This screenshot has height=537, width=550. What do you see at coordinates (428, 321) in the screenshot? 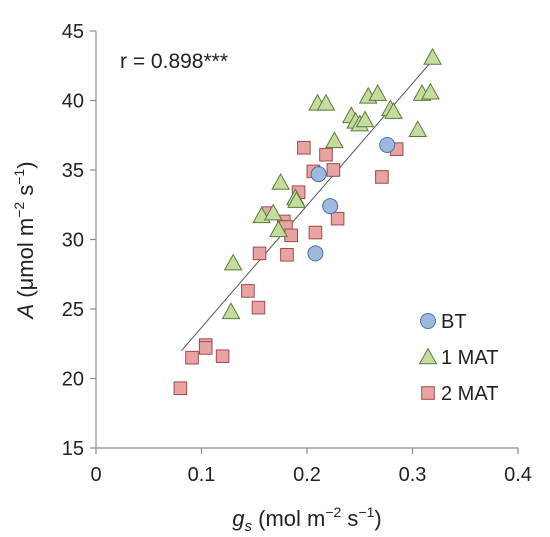
I see `legend-marker-circle` at bounding box center [428, 321].